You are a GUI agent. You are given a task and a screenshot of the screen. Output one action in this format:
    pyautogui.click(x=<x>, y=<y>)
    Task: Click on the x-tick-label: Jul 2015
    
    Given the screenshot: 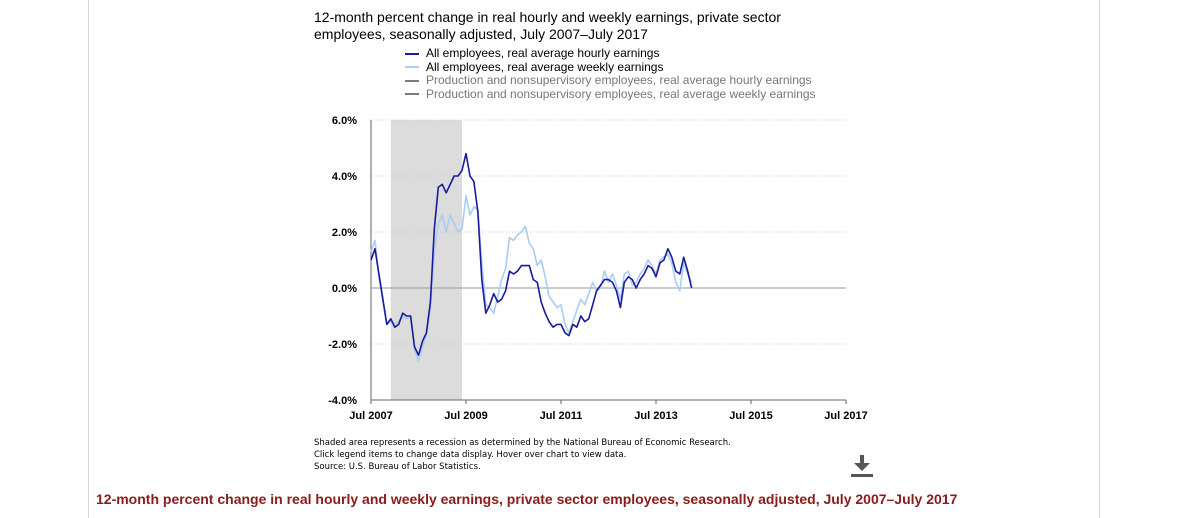 What is the action you would take?
    pyautogui.click(x=750, y=416)
    